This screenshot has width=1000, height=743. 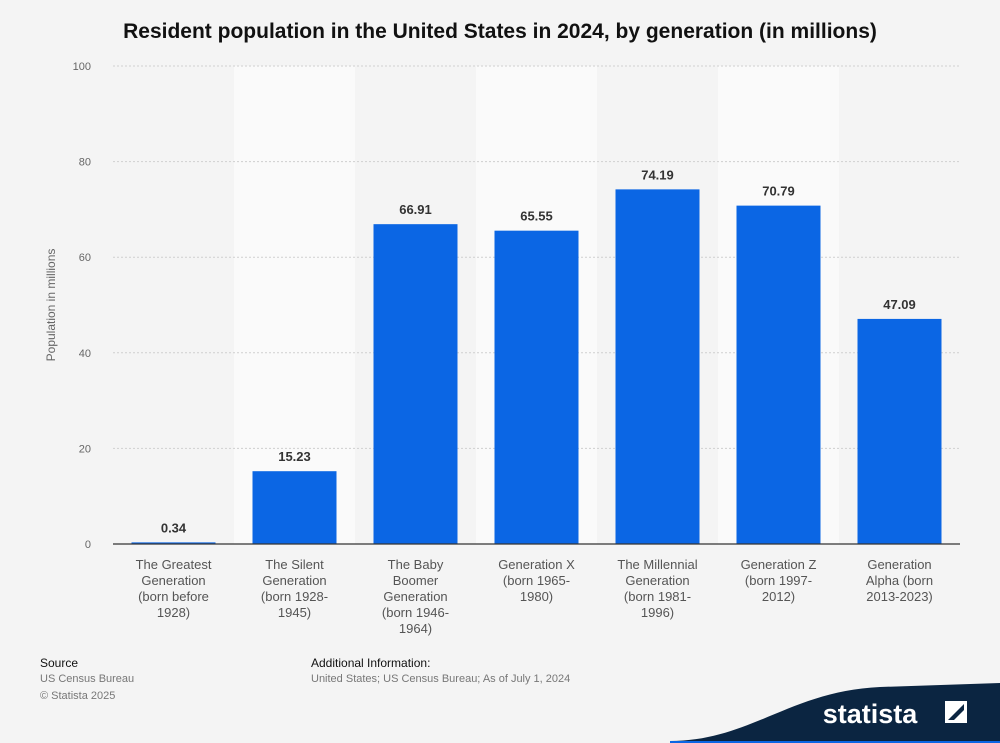 What do you see at coordinates (294, 564) in the screenshot?
I see `x-tick-label-line: The Silent` at bounding box center [294, 564].